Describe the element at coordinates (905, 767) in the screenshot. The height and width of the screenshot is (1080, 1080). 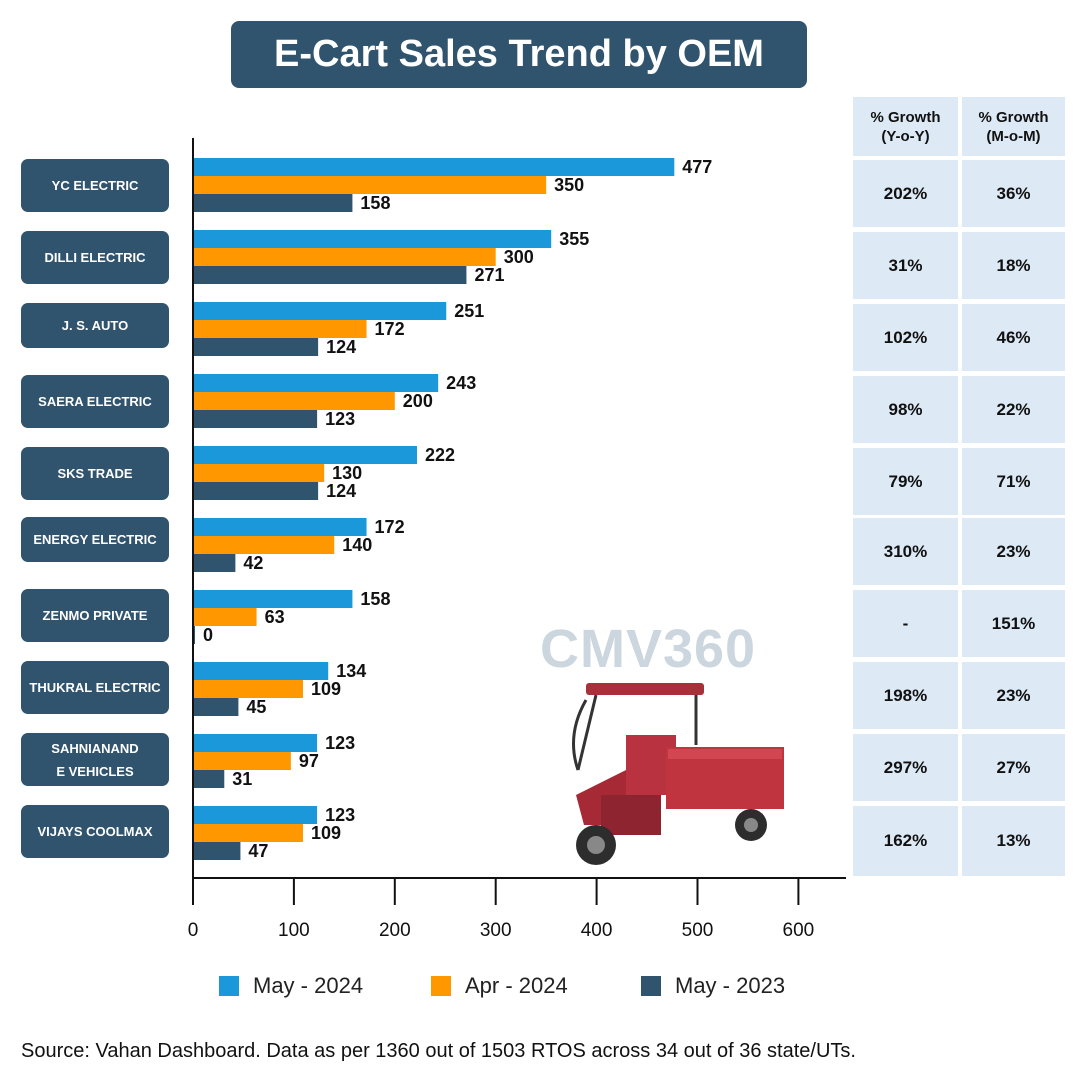
I see `growth-yoy-sahnianand-e-vehicles: 297%` at that location.